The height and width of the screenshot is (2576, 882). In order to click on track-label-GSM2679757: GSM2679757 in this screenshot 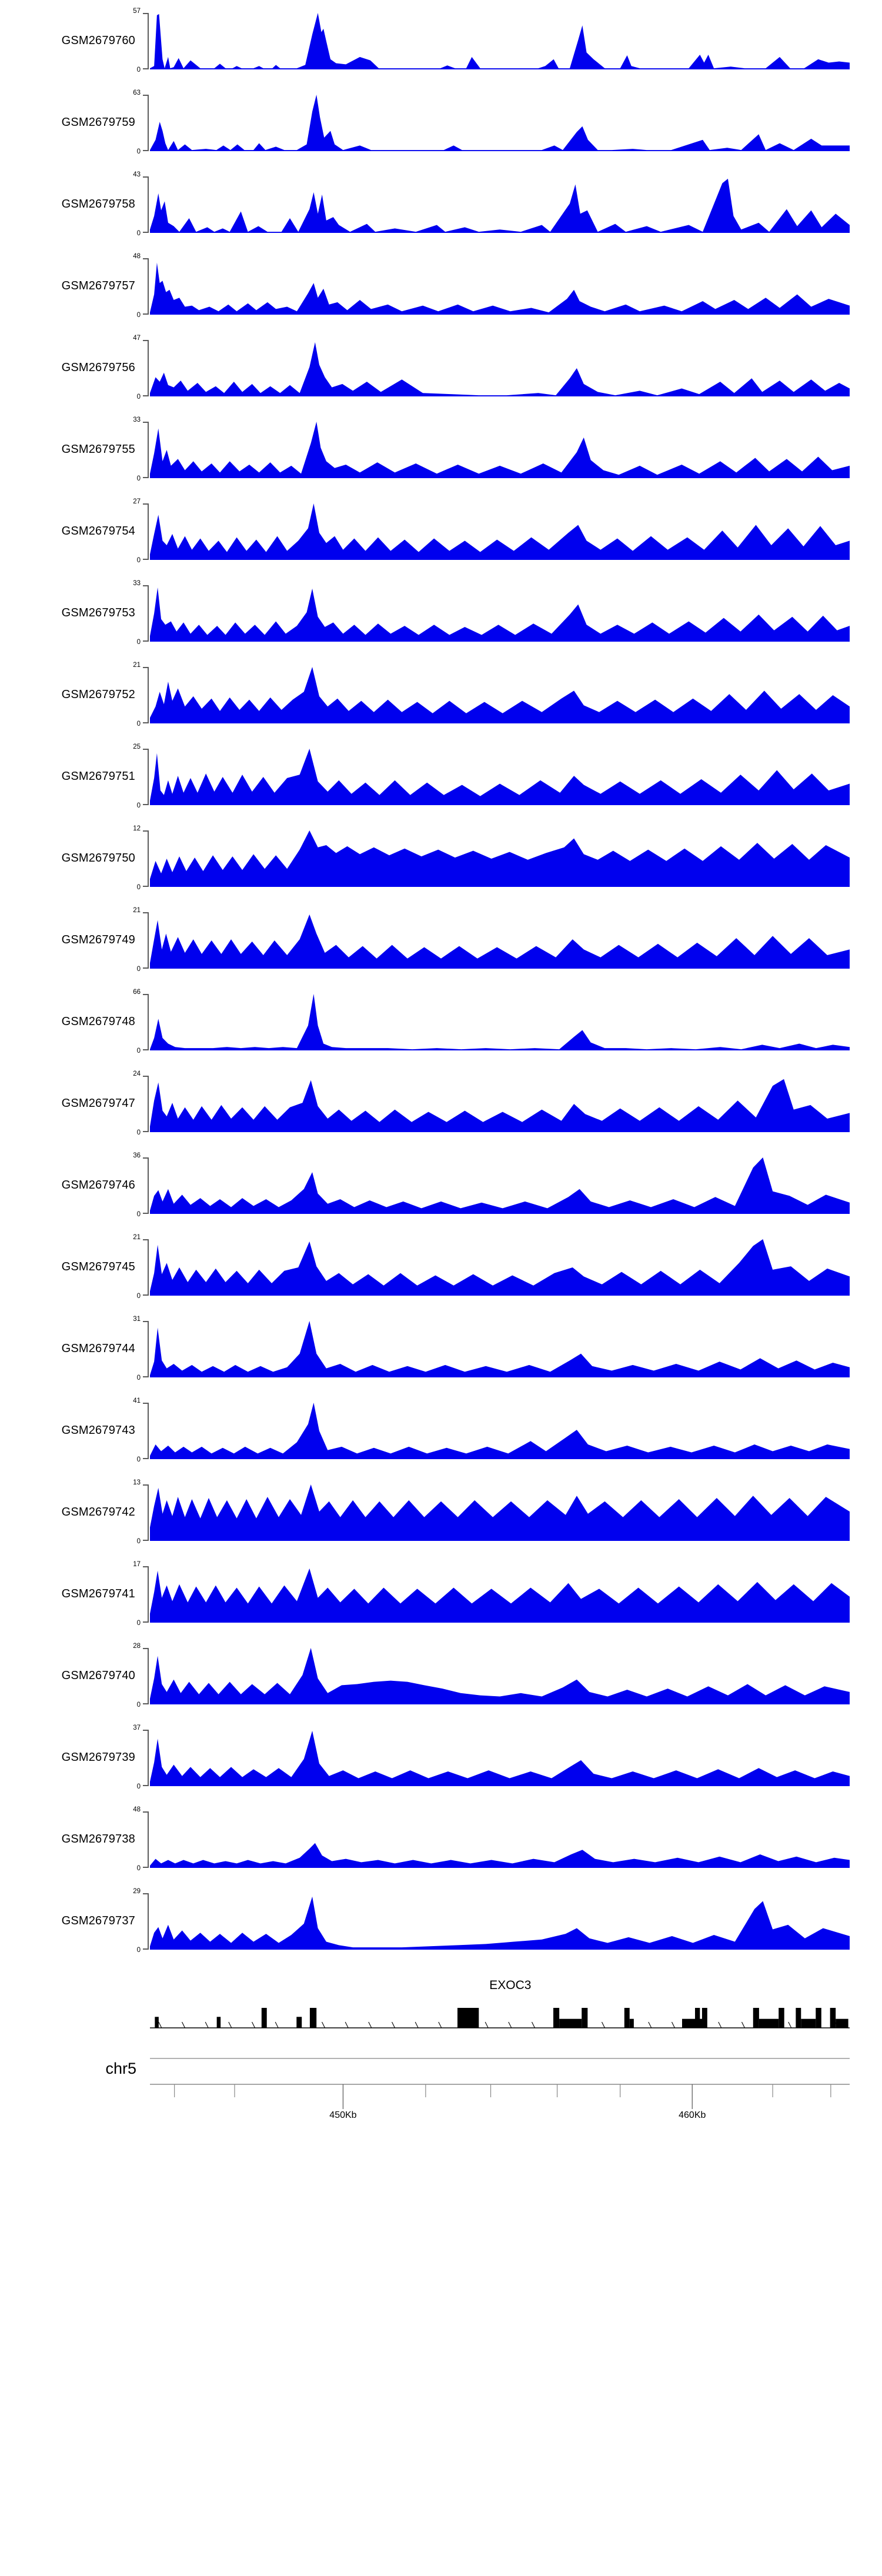, I will do `click(98, 285)`.